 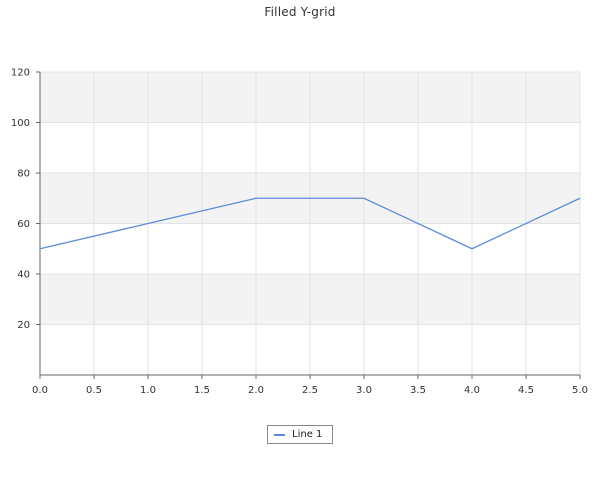 What do you see at coordinates (94, 390) in the screenshot?
I see `x-tick-label: 0.5` at bounding box center [94, 390].